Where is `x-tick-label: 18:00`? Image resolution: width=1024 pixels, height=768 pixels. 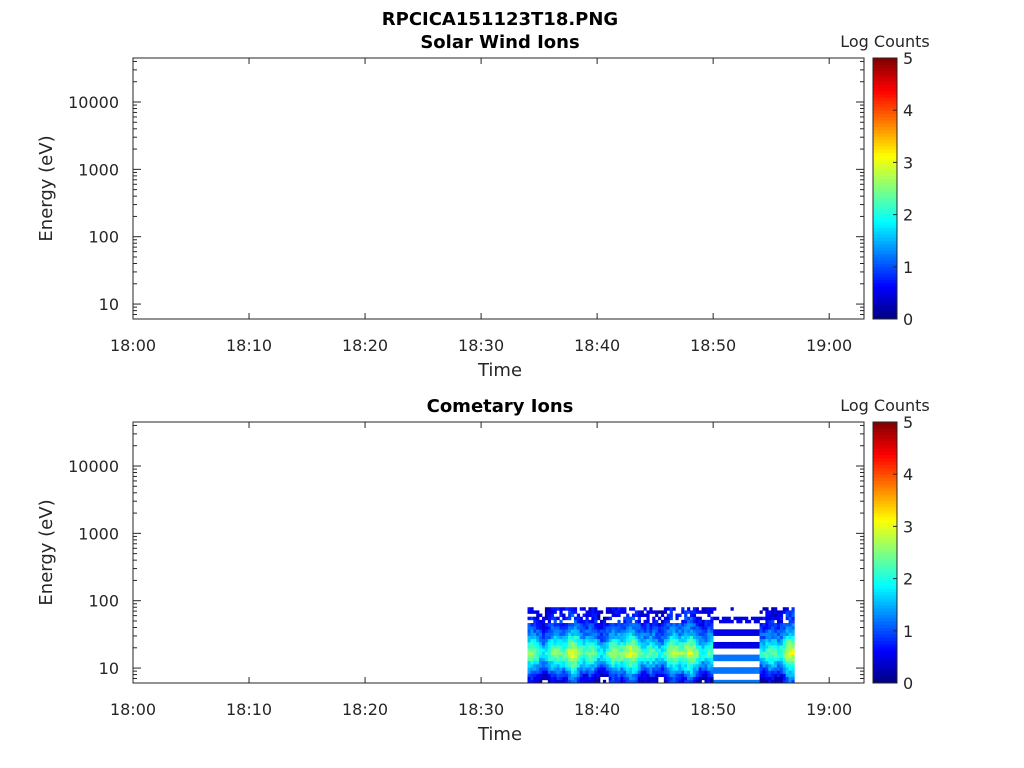 x-tick-label: 18:00 is located at coordinates (133, 709).